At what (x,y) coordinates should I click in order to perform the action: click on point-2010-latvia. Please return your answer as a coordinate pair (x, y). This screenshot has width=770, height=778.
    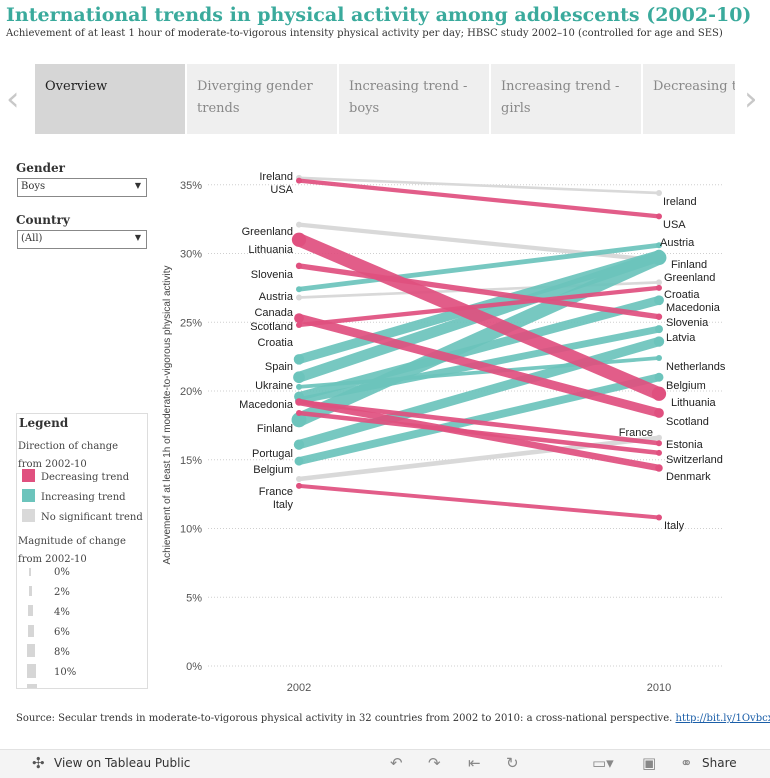
    Looking at the image, I should click on (659, 329).